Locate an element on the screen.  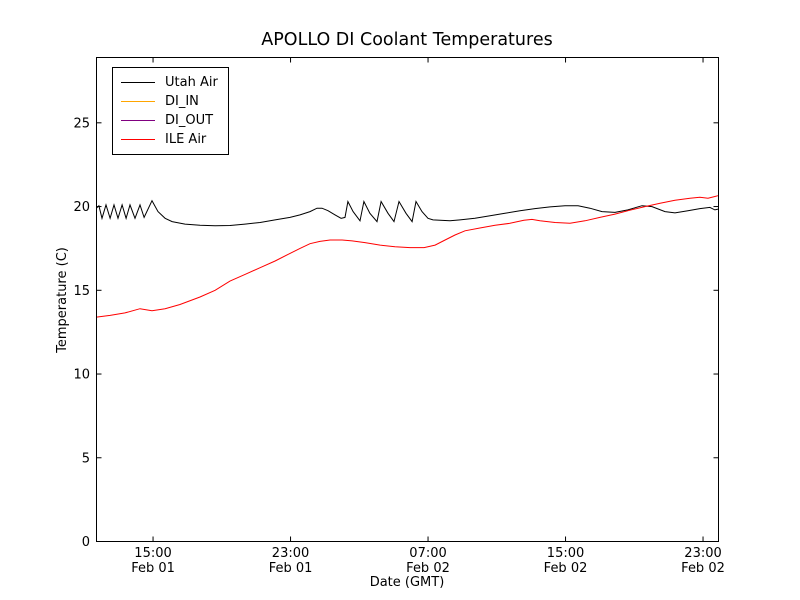
legend-label: ILE Air is located at coordinates (186, 139).